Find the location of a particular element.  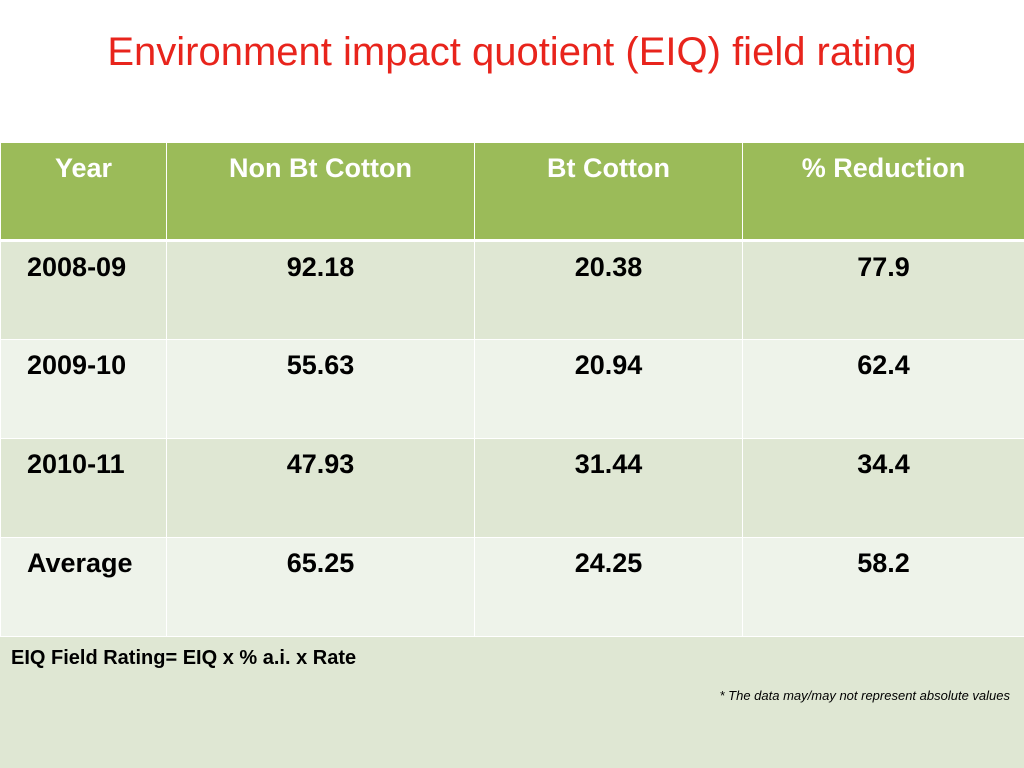

header-bt-cotton: Bt Cotton is located at coordinates (608, 191).